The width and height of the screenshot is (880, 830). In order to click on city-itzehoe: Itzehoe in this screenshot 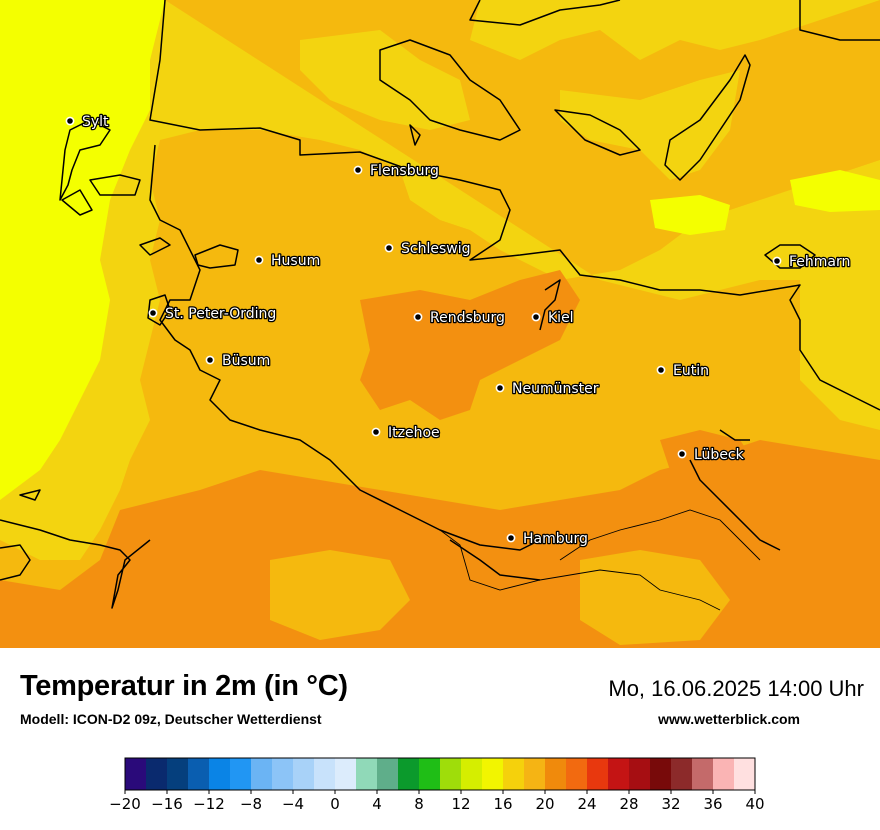, I will do `click(406, 433)`.